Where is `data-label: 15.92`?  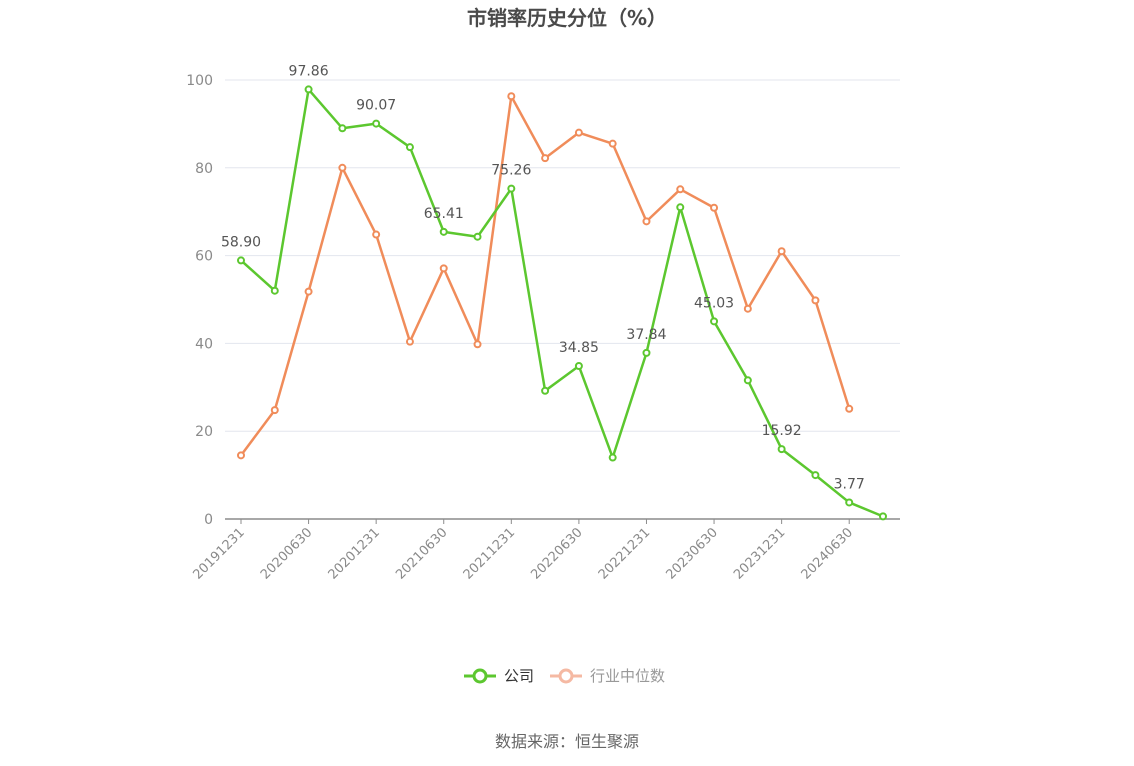 data-label: 15.92 is located at coordinates (782, 431).